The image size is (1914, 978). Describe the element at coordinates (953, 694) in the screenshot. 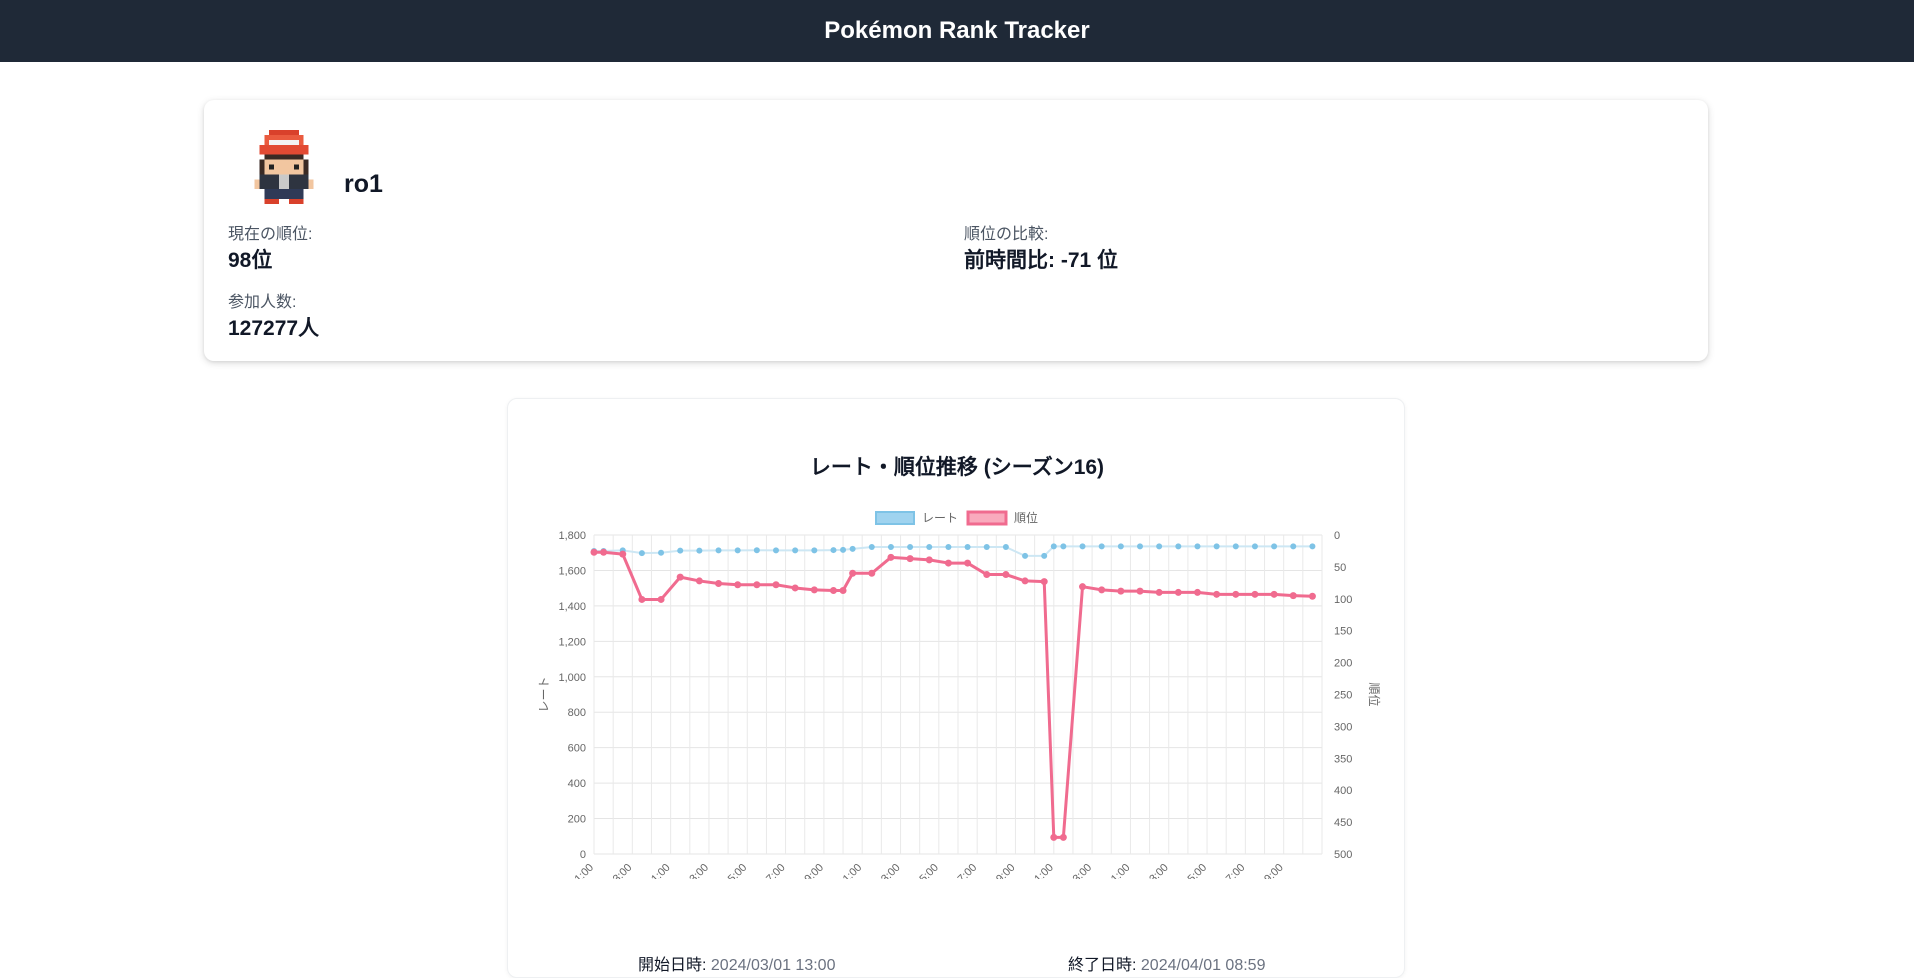

I see `series-line-rank` at that location.